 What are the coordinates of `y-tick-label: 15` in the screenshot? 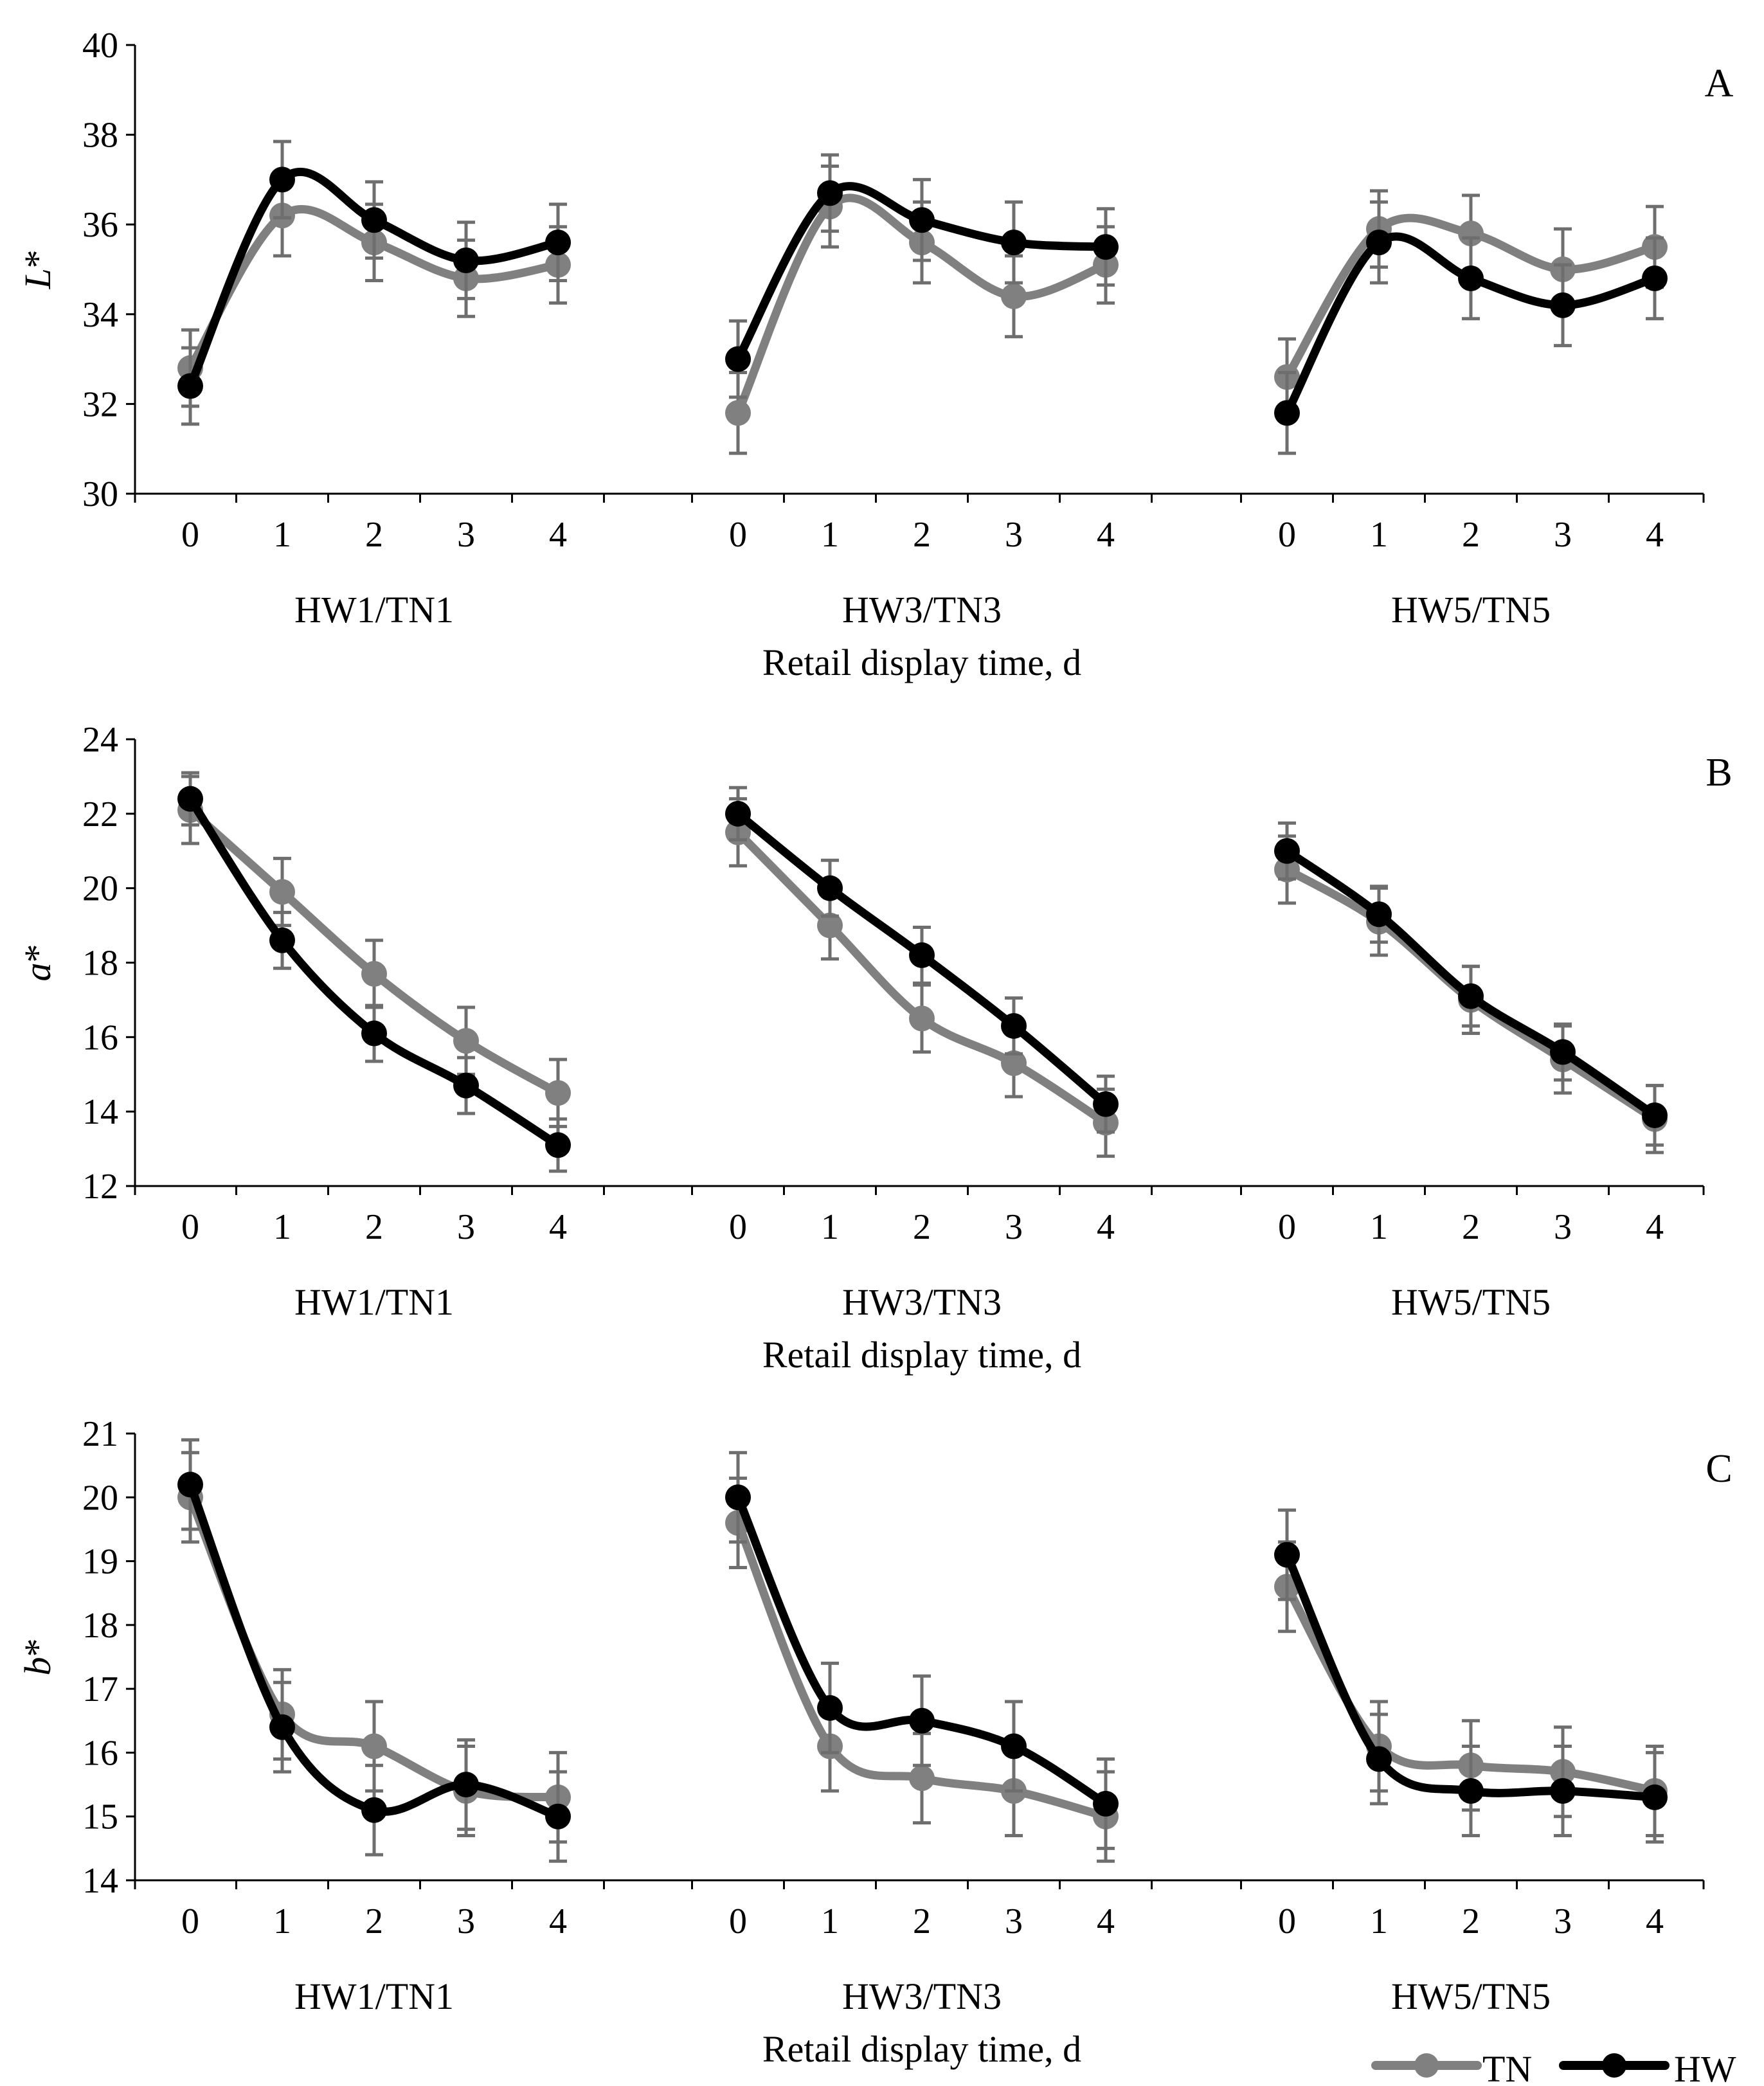 It's located at (100, 1817).